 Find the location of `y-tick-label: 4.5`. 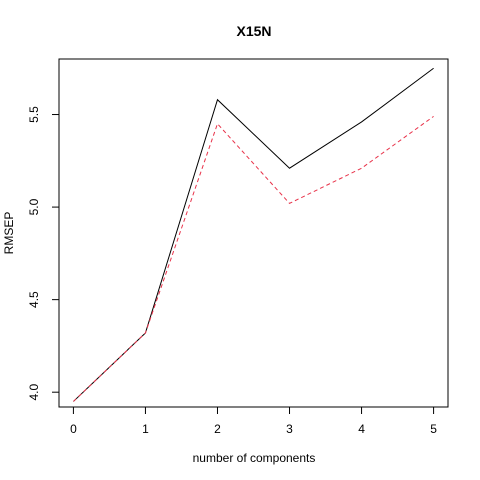

y-tick-label: 4.5 is located at coordinates (34, 299).